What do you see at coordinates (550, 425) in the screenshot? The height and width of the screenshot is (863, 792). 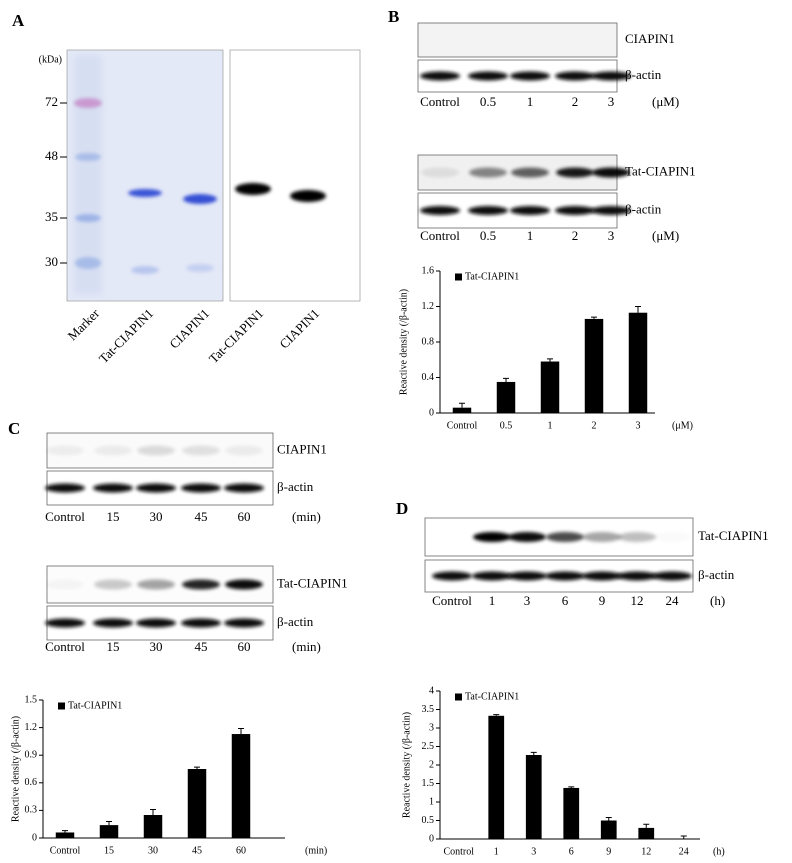 I see `x-tick-label: 1` at bounding box center [550, 425].